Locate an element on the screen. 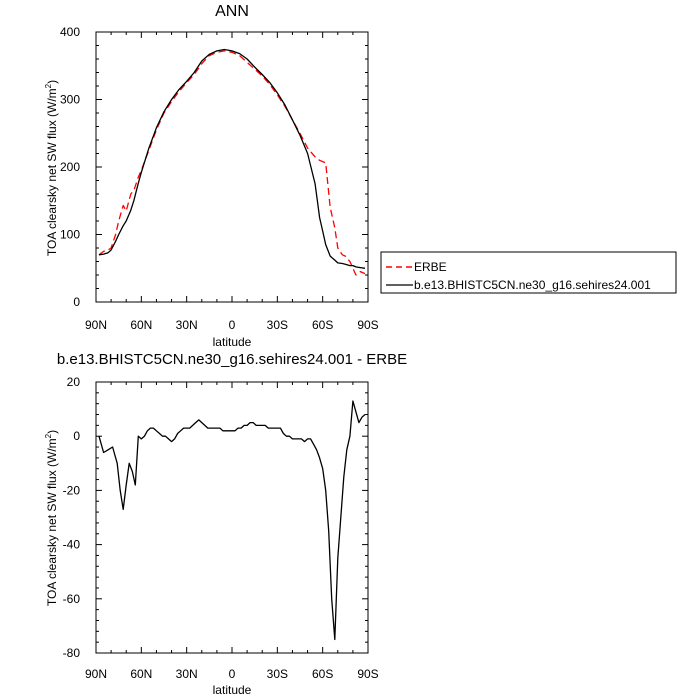  legend-model-label: b.e13.BHISTC5CN.ne30_g16.sehires24.001 is located at coordinates (532, 285).